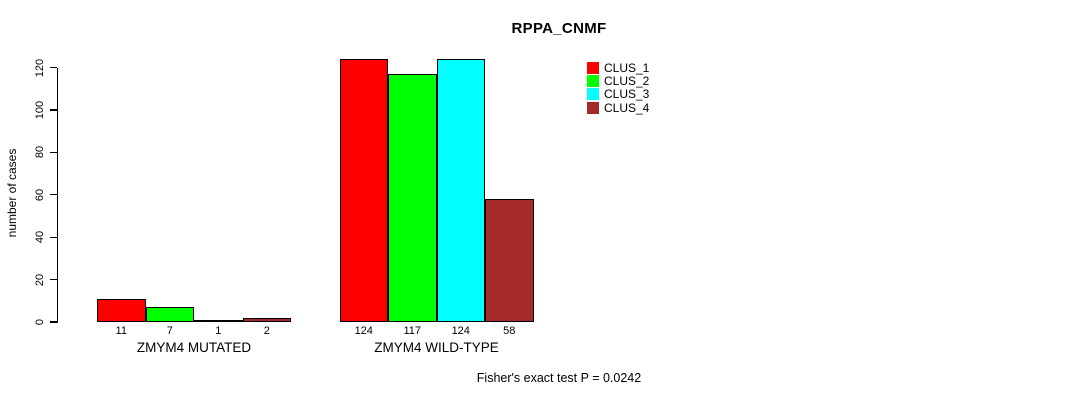  I want to click on legend-label: CLUS_2, so click(627, 81).